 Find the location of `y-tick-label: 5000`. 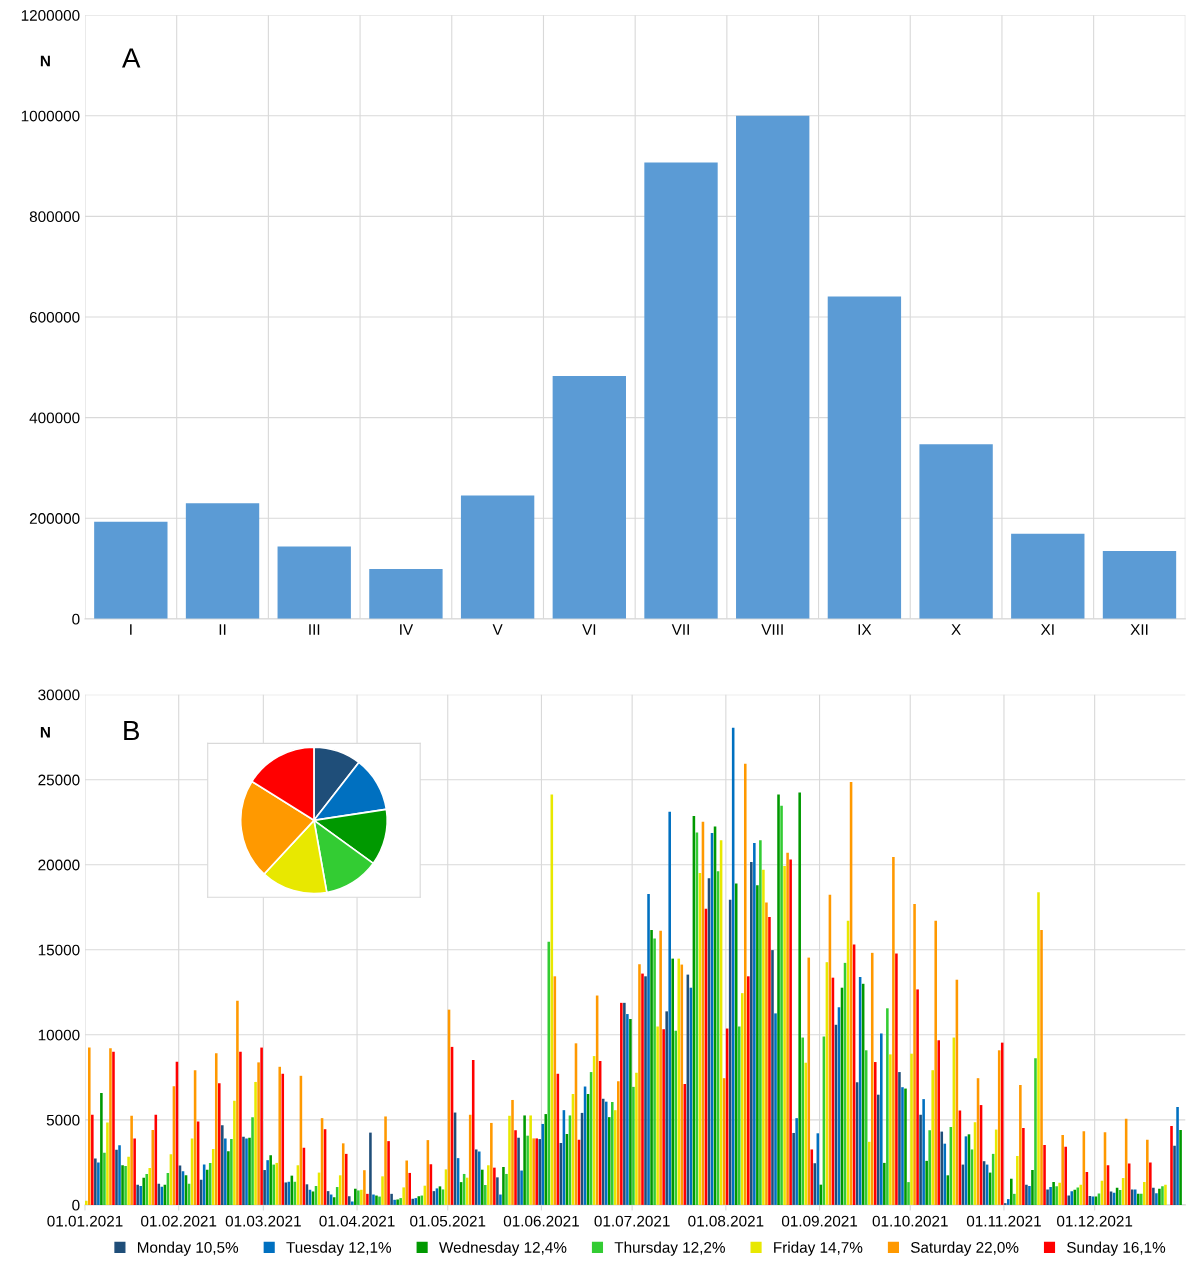

y-tick-label: 5000 is located at coordinates (63, 1120).